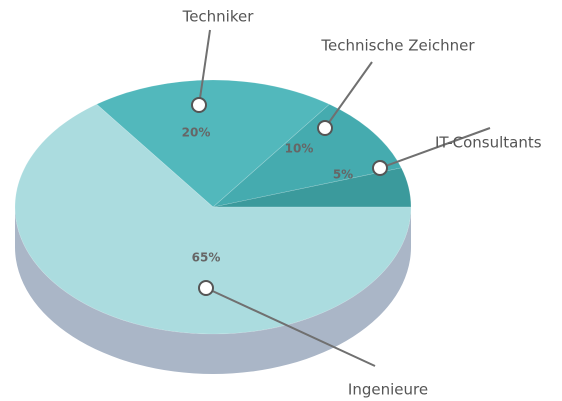 The image size is (562, 401). What do you see at coordinates (218, 17) in the screenshot?
I see `slice-label: Techniker` at bounding box center [218, 17].